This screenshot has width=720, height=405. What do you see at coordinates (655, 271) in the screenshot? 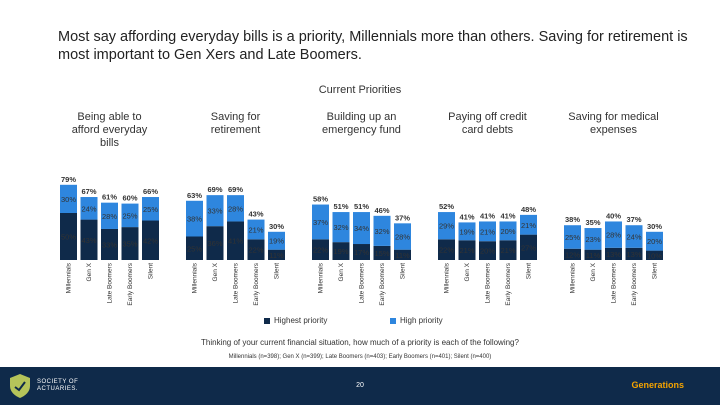
I see `category-label-4-4: Silent` at bounding box center [655, 271].